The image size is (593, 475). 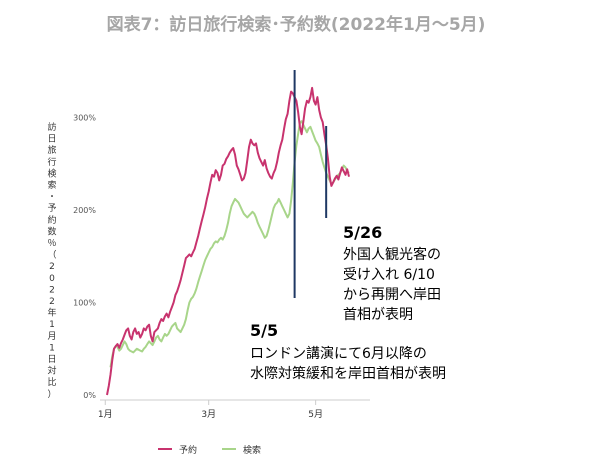 I want to click on legend: 予約 検索, so click(x=209, y=450).